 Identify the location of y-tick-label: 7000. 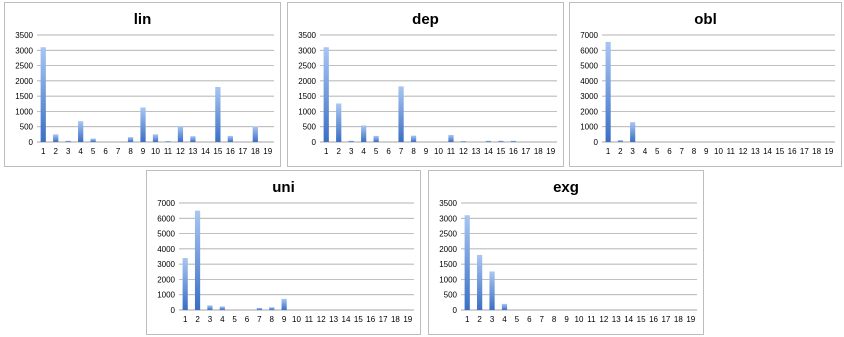
(589, 35).